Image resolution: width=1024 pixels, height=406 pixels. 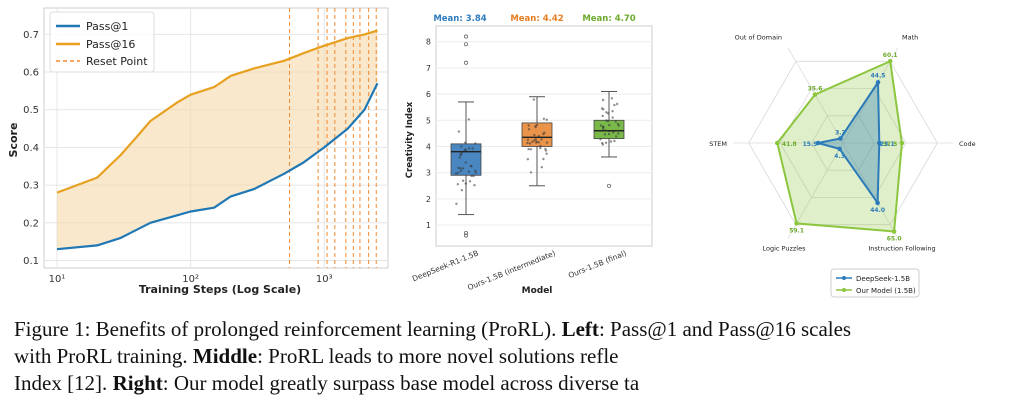 I want to click on mid-y-tick-label: 3, so click(x=428, y=173).